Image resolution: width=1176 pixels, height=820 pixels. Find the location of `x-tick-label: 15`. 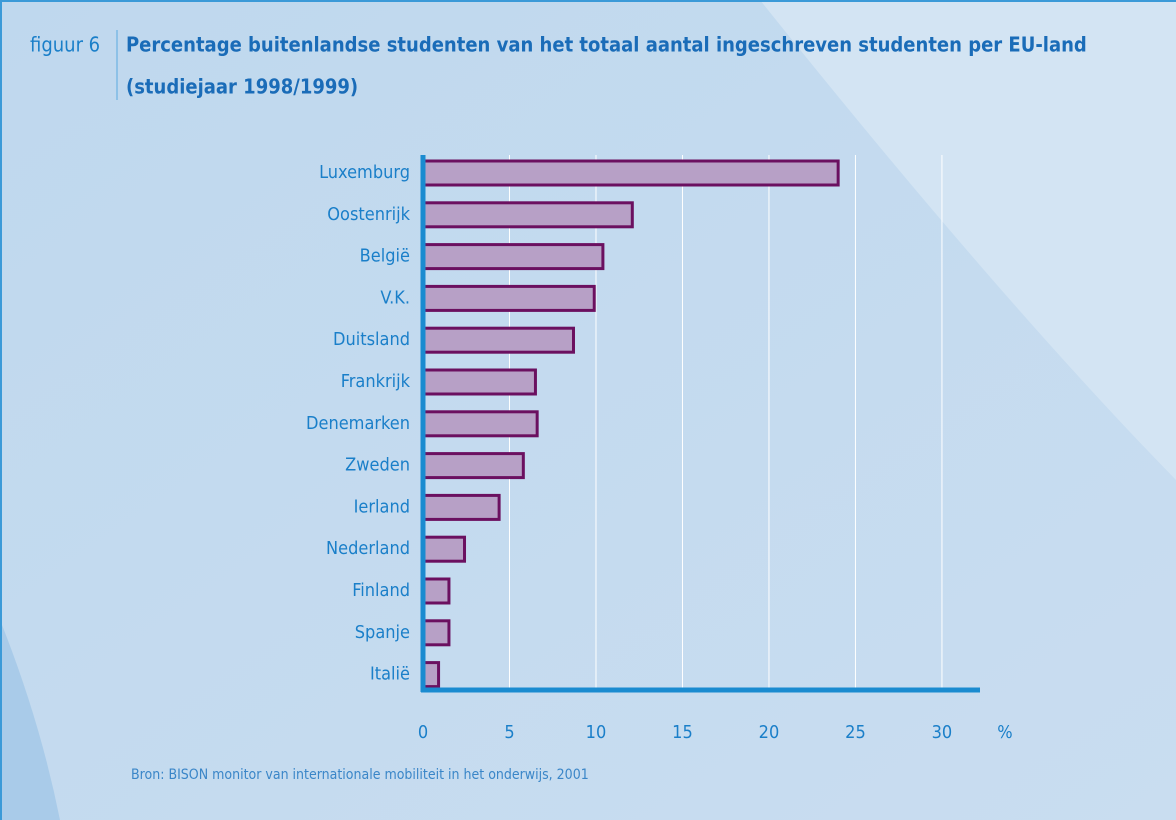

x-tick-label: 15 is located at coordinates (682, 732).